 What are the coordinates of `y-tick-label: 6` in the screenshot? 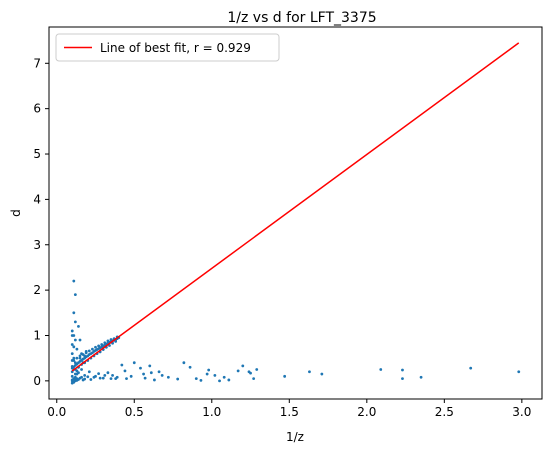 It's located at (37, 109).